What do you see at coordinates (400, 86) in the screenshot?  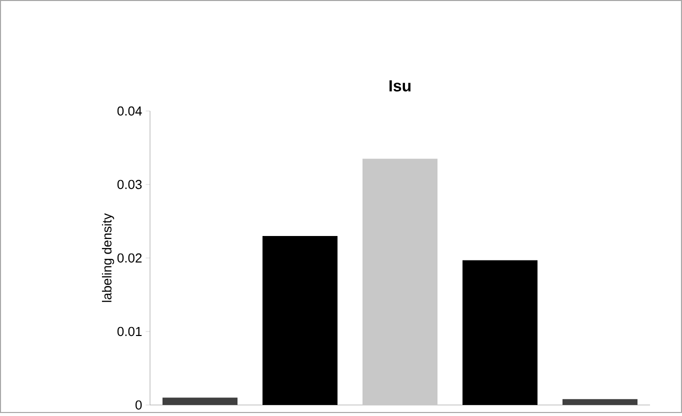 I see `chart-title: Isu` at bounding box center [400, 86].